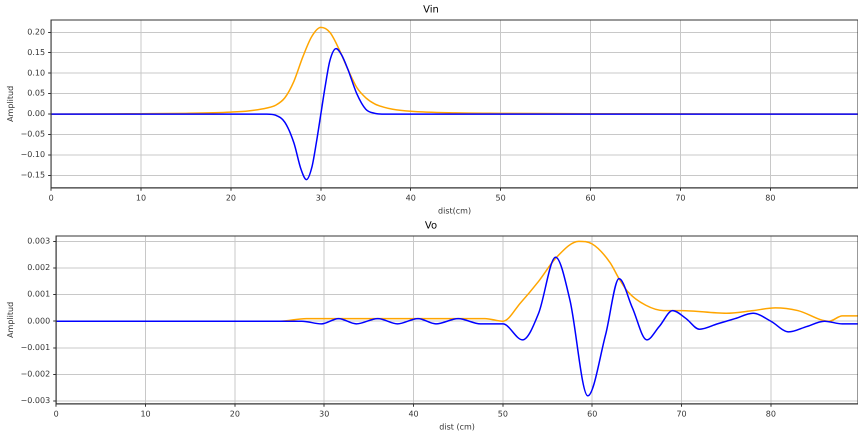 The height and width of the screenshot is (432, 858). What do you see at coordinates (431, 226) in the screenshot?
I see `chart-title: Vo` at bounding box center [431, 226].